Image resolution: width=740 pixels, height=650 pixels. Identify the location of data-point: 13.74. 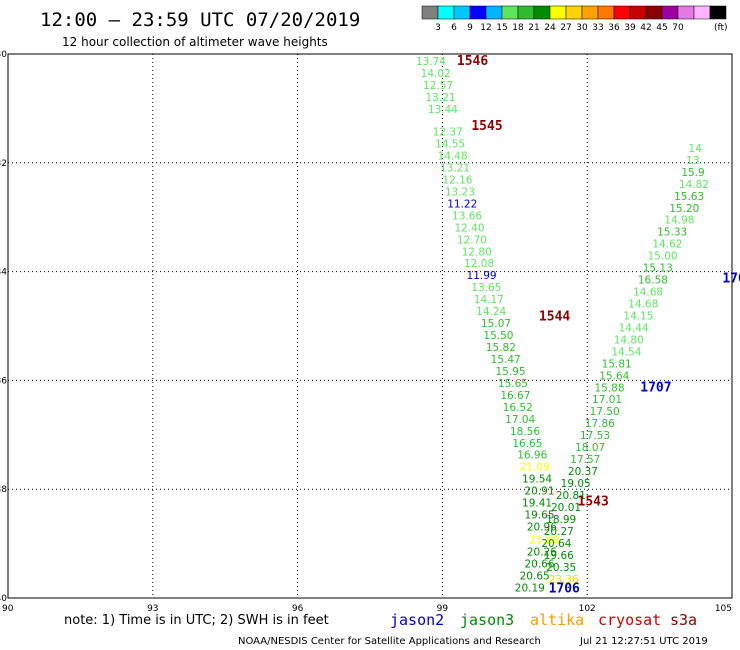
(431, 62).